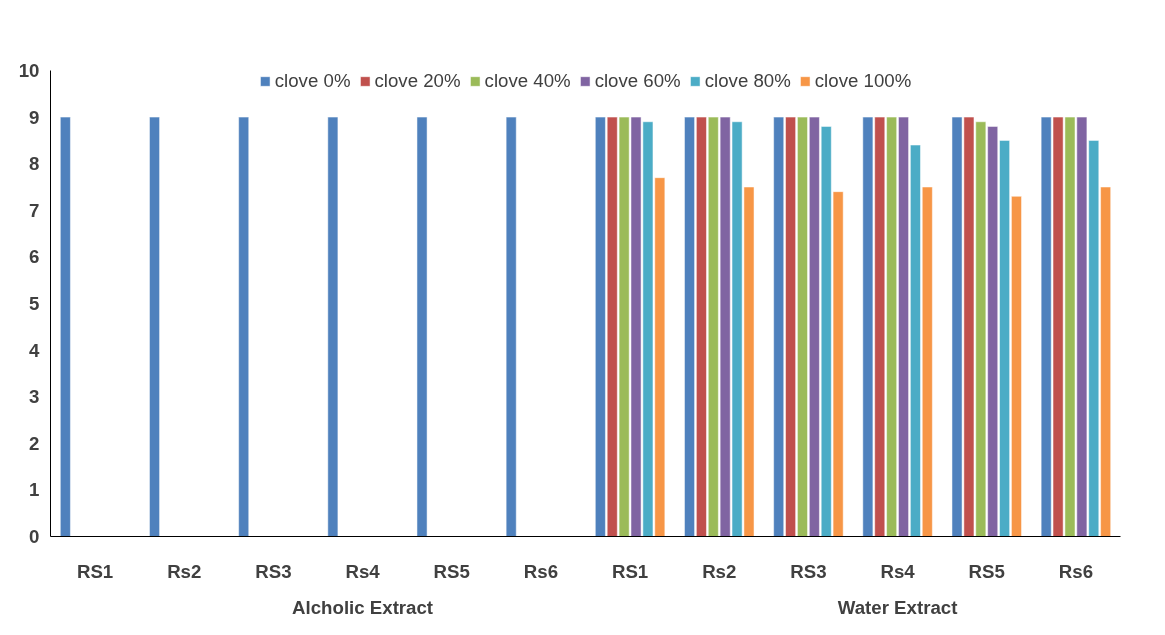 This screenshot has width=1165, height=635. What do you see at coordinates (312, 81) in the screenshot?
I see `legend-label: clove 0%` at bounding box center [312, 81].